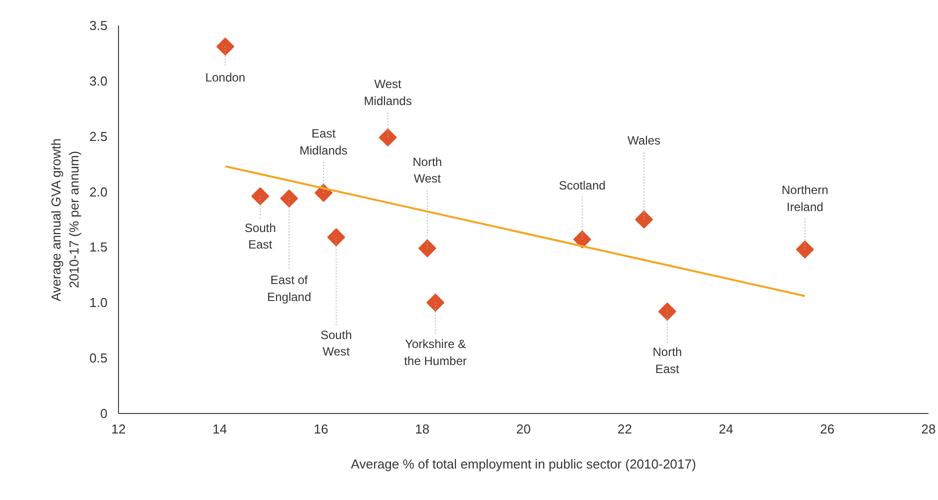 The image size is (938, 500). Describe the element at coordinates (65, 220) in the screenshot. I see `y-axis-title: Average annual GVA growth 2010-17 (% per annum)` at that location.